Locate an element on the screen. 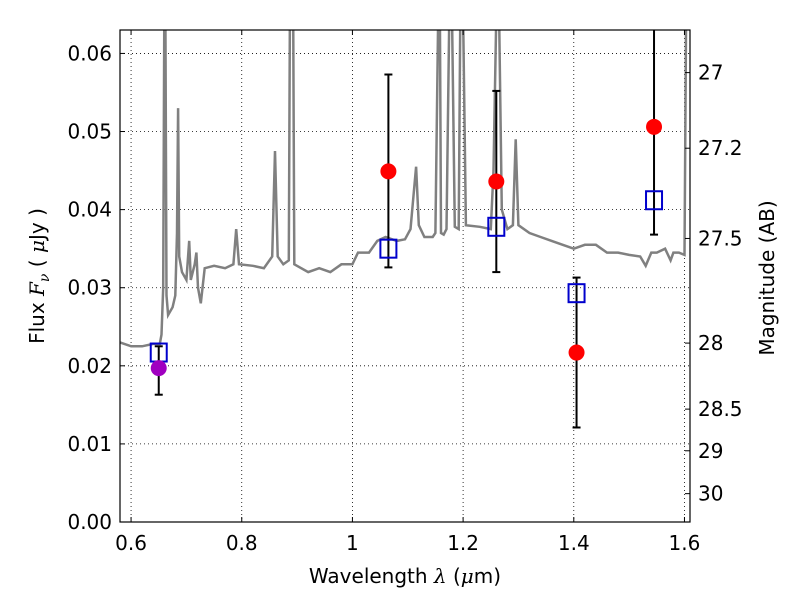 The height and width of the screenshot is (600, 800). magnitude-tick-label: 28 is located at coordinates (710, 343).